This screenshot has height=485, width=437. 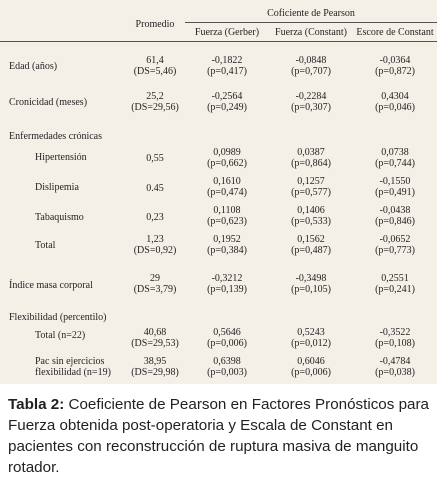 What do you see at coordinates (155, 337) in the screenshot?
I see `cell-promedio: 40,68 (DS=29,53)` at bounding box center [155, 337].